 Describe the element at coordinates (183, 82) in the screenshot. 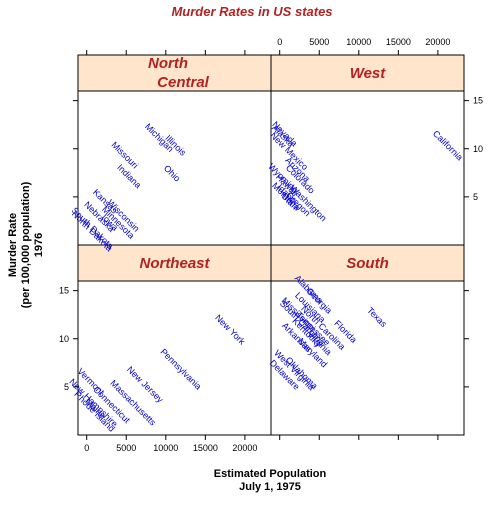

I see `strip-label: Central` at that location.